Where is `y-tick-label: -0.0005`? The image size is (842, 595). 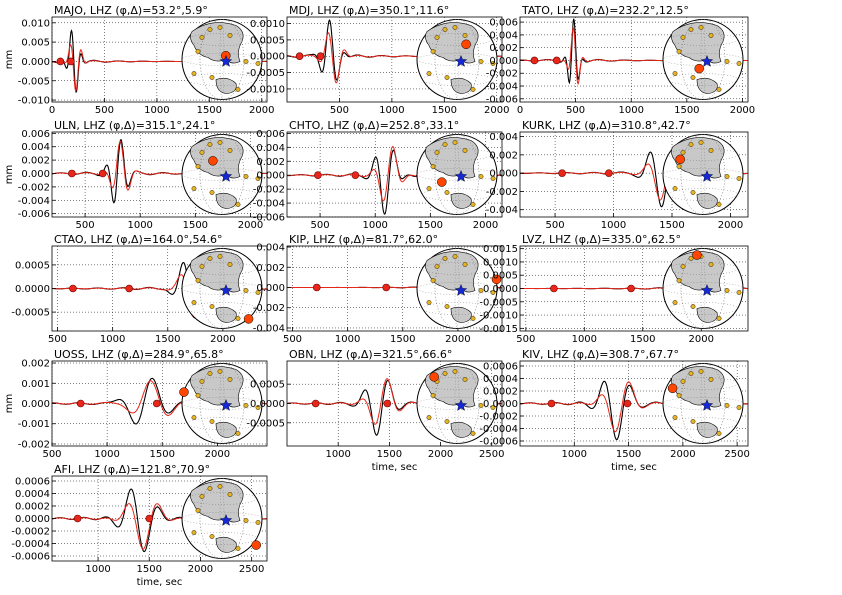 y-tick-label: -0.0005 is located at coordinates (30, 313).